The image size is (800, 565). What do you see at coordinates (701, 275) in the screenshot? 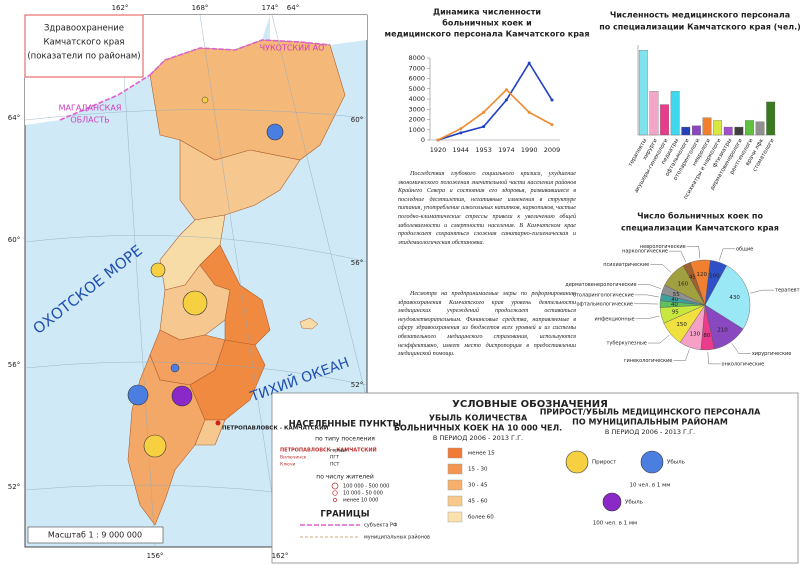
I see `slice-value: 120` at bounding box center [701, 275].